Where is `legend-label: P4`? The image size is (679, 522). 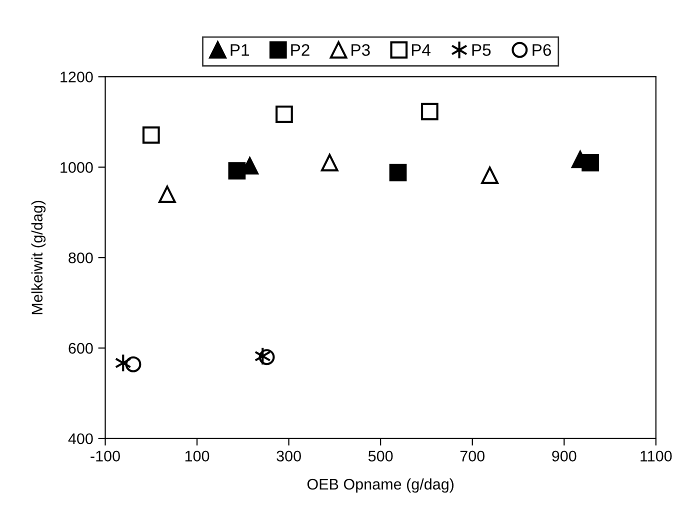
legend-label: P4 is located at coordinates (421, 50).